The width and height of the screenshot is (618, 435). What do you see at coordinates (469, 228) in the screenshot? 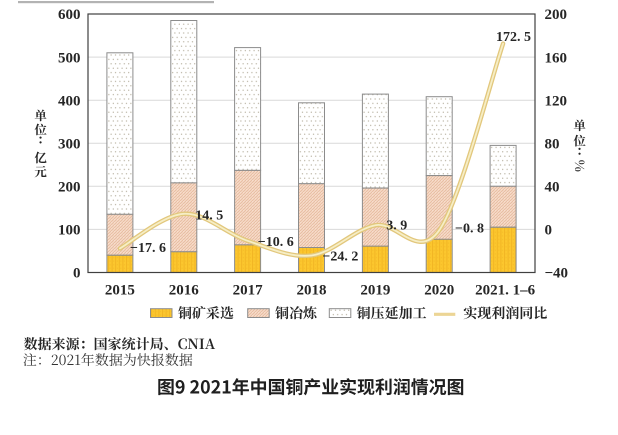
I see `svg-text: −0. 8` at bounding box center [469, 228].